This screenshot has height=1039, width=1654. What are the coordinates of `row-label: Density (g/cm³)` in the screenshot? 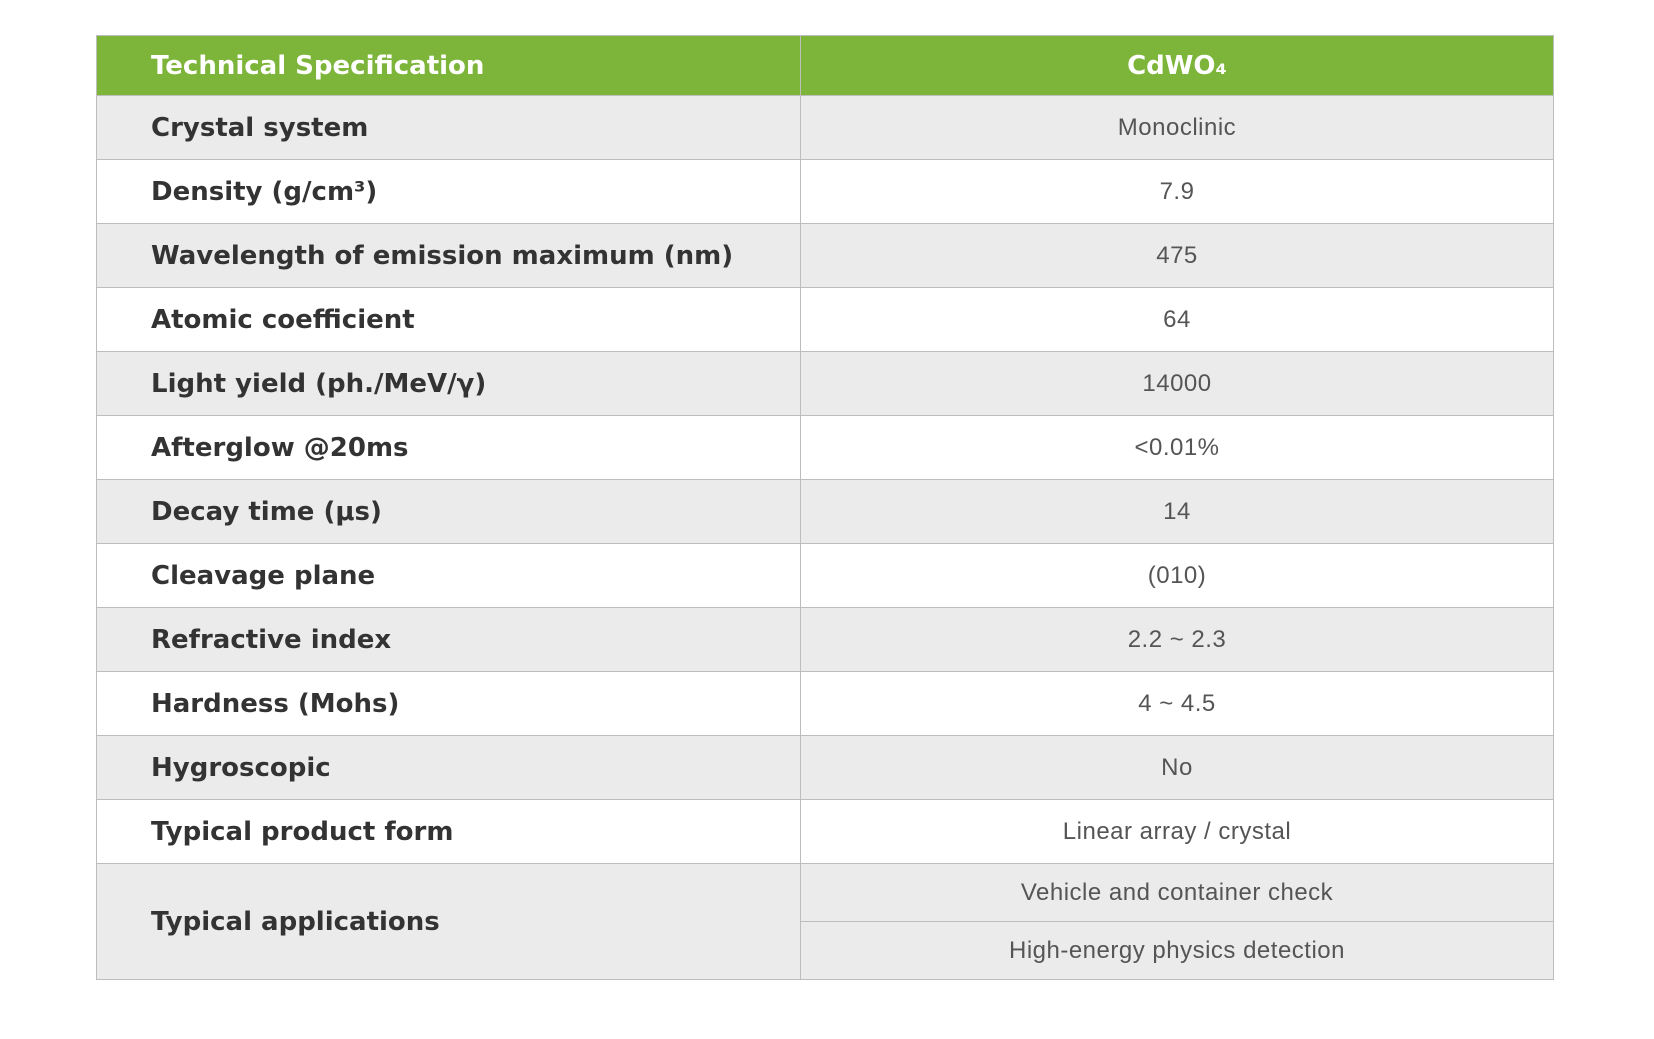 It's located at (448, 191).